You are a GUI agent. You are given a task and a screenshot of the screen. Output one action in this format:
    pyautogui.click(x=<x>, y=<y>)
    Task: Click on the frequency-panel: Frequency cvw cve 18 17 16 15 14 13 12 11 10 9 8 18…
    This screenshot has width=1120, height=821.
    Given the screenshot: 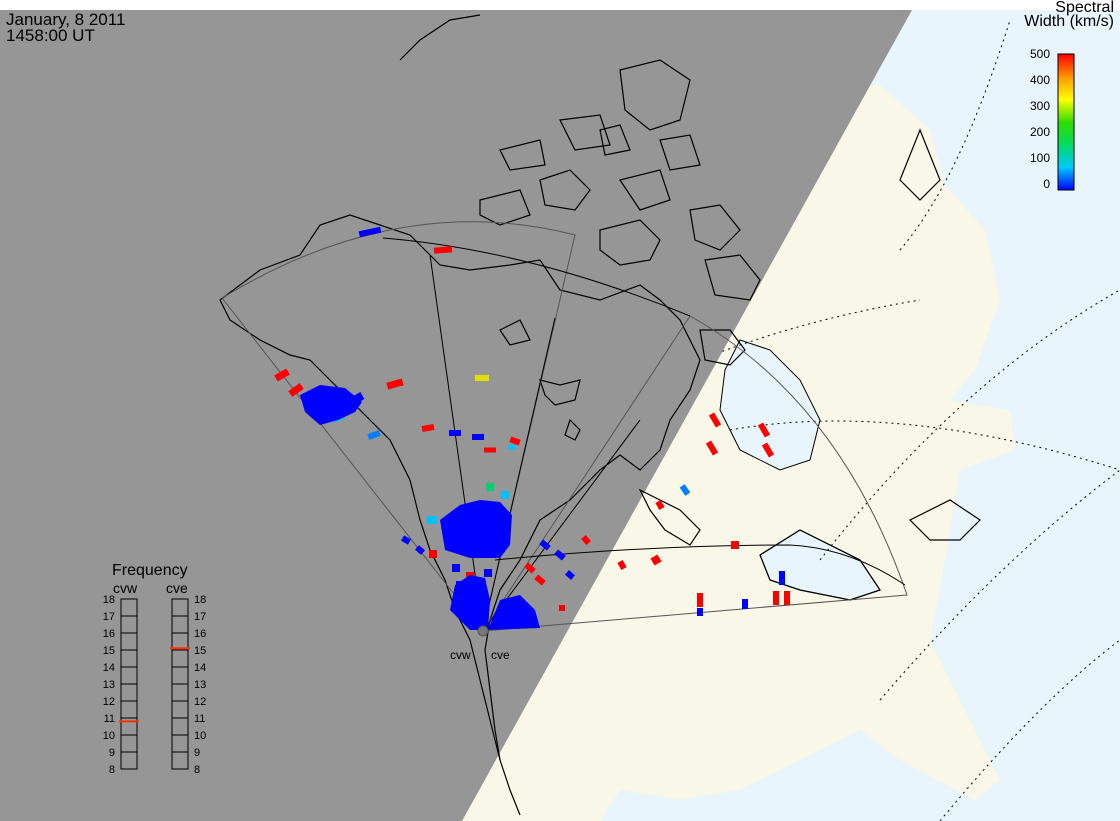 What is the action you would take?
    pyautogui.click(x=155, y=669)
    